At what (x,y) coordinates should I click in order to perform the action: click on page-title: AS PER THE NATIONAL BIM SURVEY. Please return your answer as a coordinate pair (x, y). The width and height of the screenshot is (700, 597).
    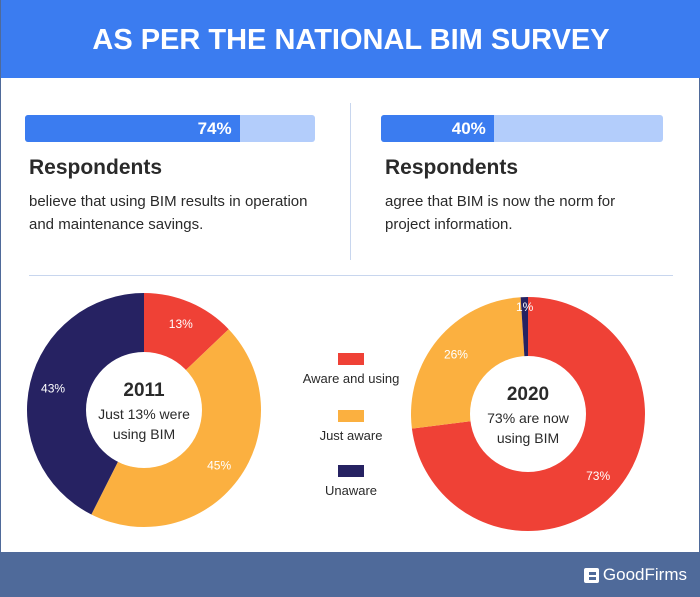
    Looking at the image, I should click on (351, 40).